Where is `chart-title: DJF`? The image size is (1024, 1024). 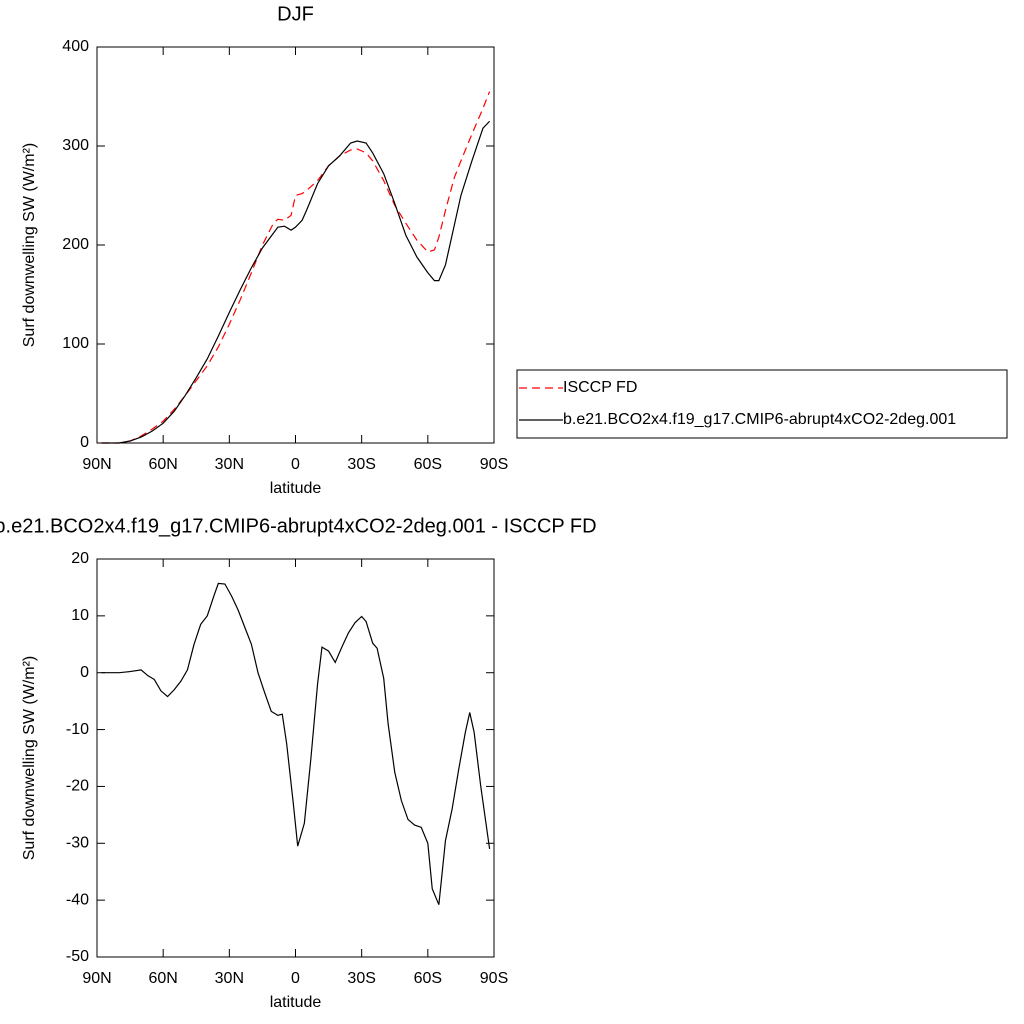
chart-title: DJF is located at coordinates (295, 14).